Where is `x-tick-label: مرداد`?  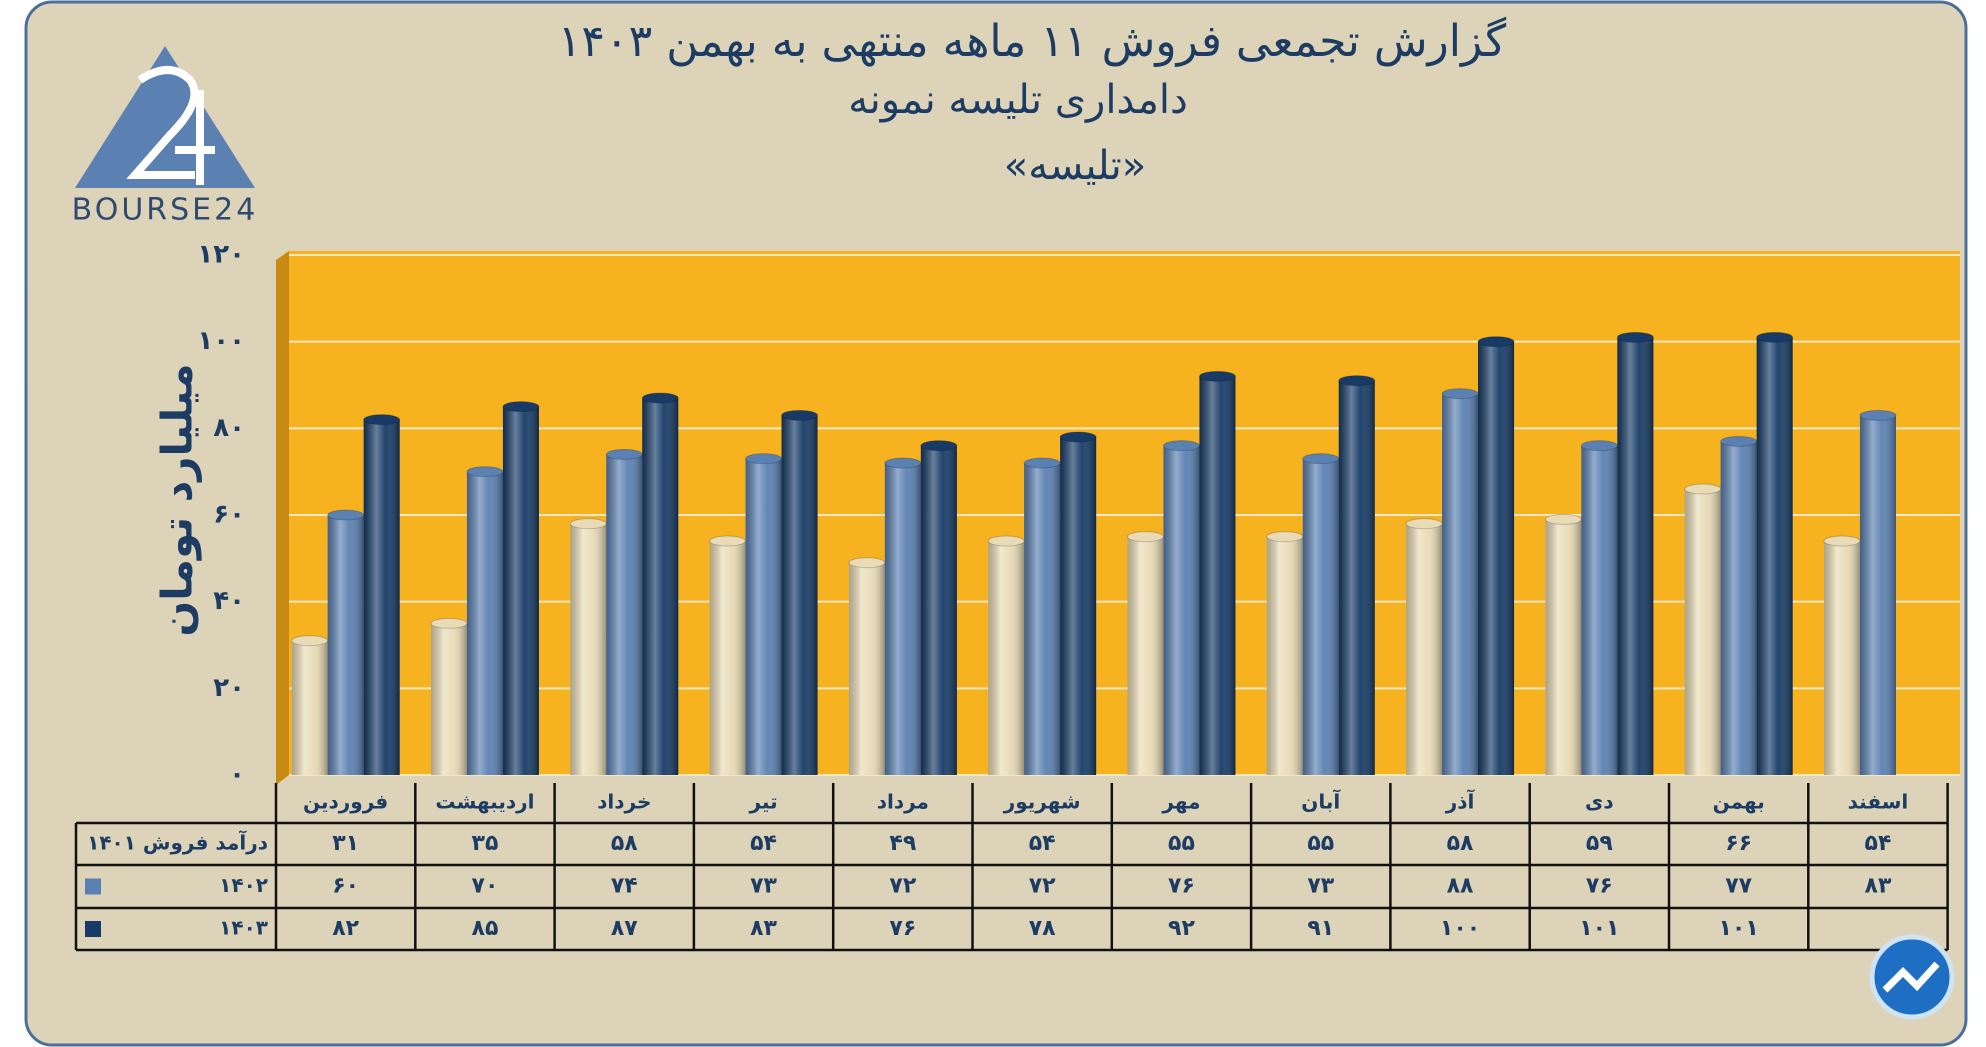
x-tick-label: مرداد is located at coordinates (903, 802).